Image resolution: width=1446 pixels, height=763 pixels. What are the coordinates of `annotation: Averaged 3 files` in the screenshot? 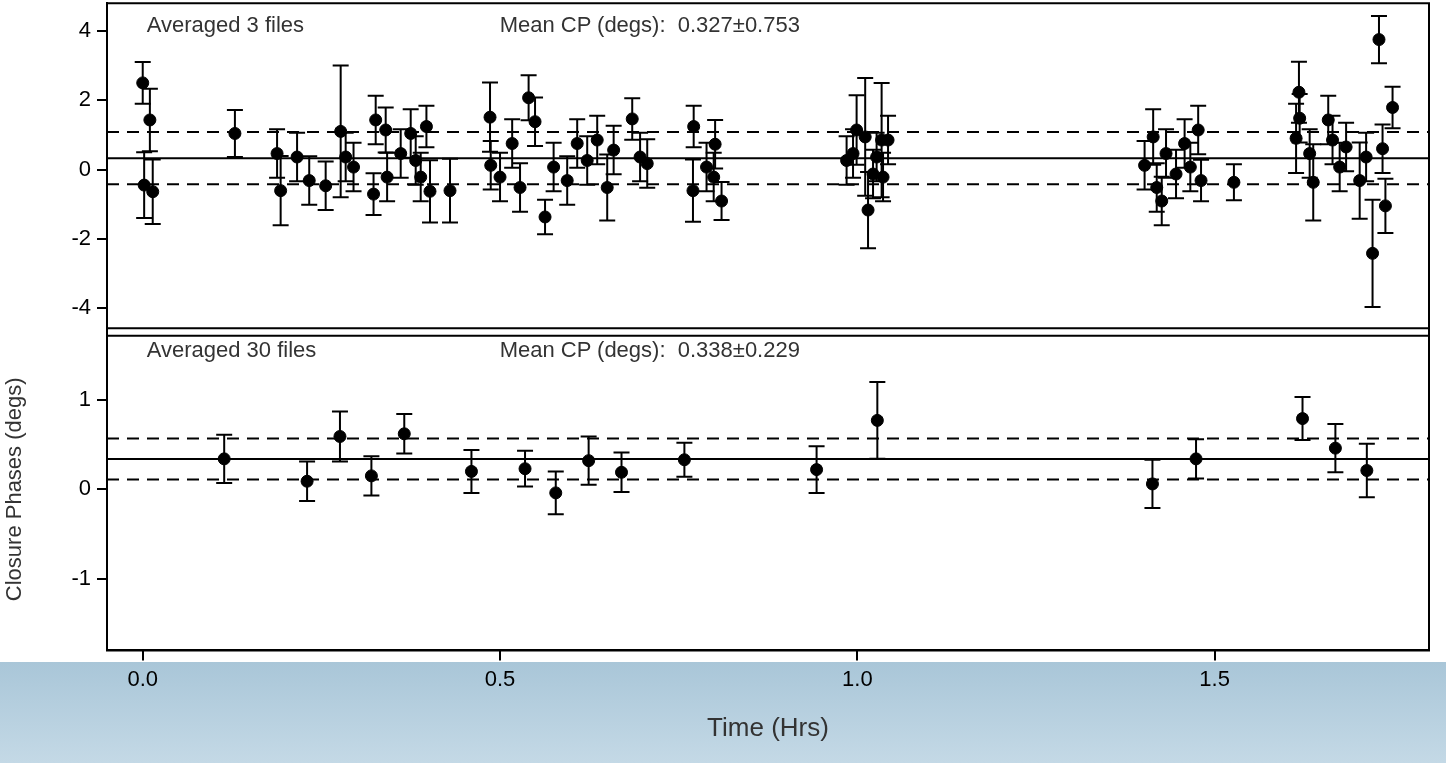 It's located at (225, 25).